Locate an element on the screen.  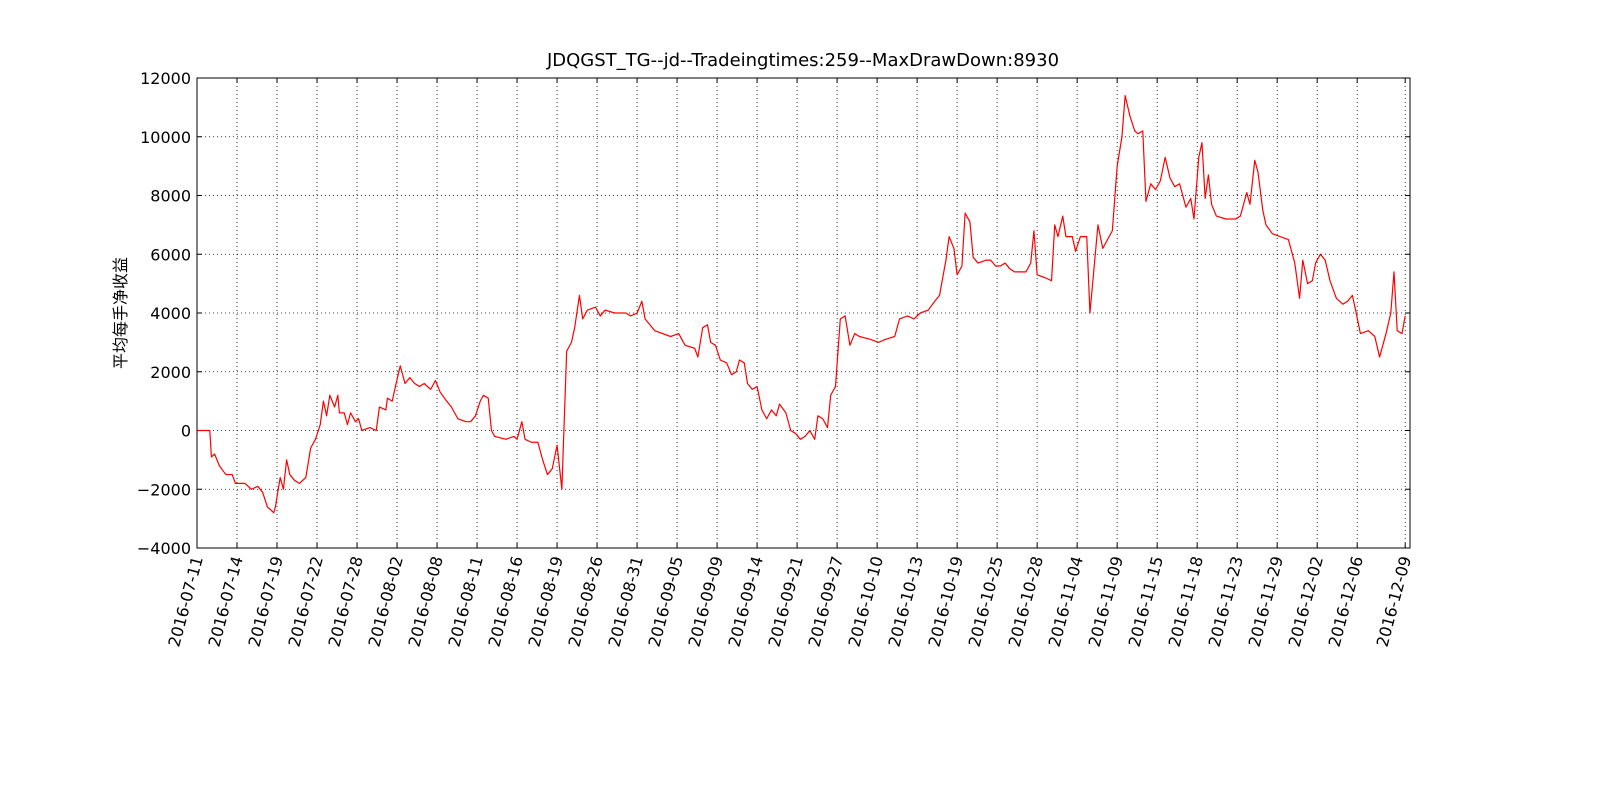
y-tick-label: 4000 is located at coordinates (170, 313).